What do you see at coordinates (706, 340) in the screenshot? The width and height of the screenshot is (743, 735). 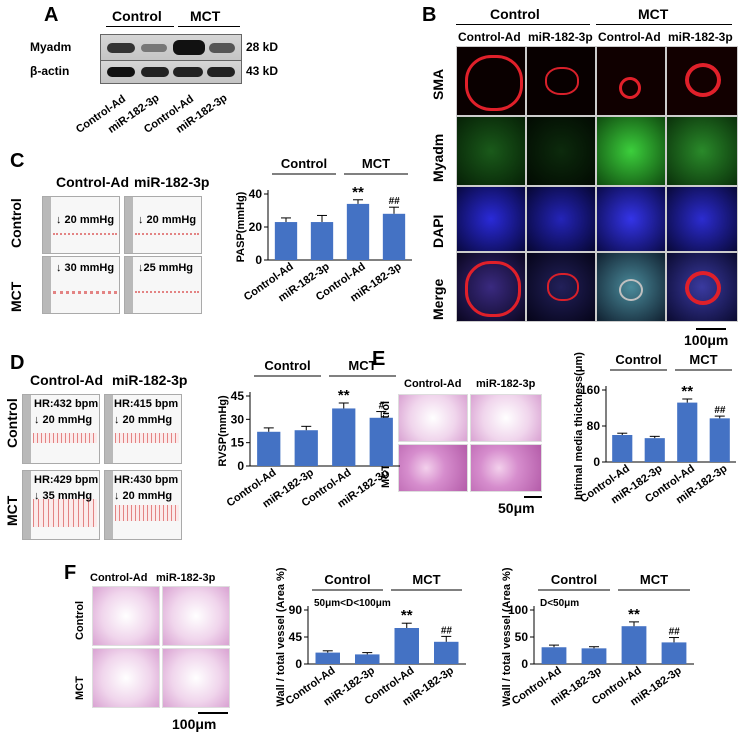 I see `panel-b-scale-label: 100μm` at bounding box center [706, 340].